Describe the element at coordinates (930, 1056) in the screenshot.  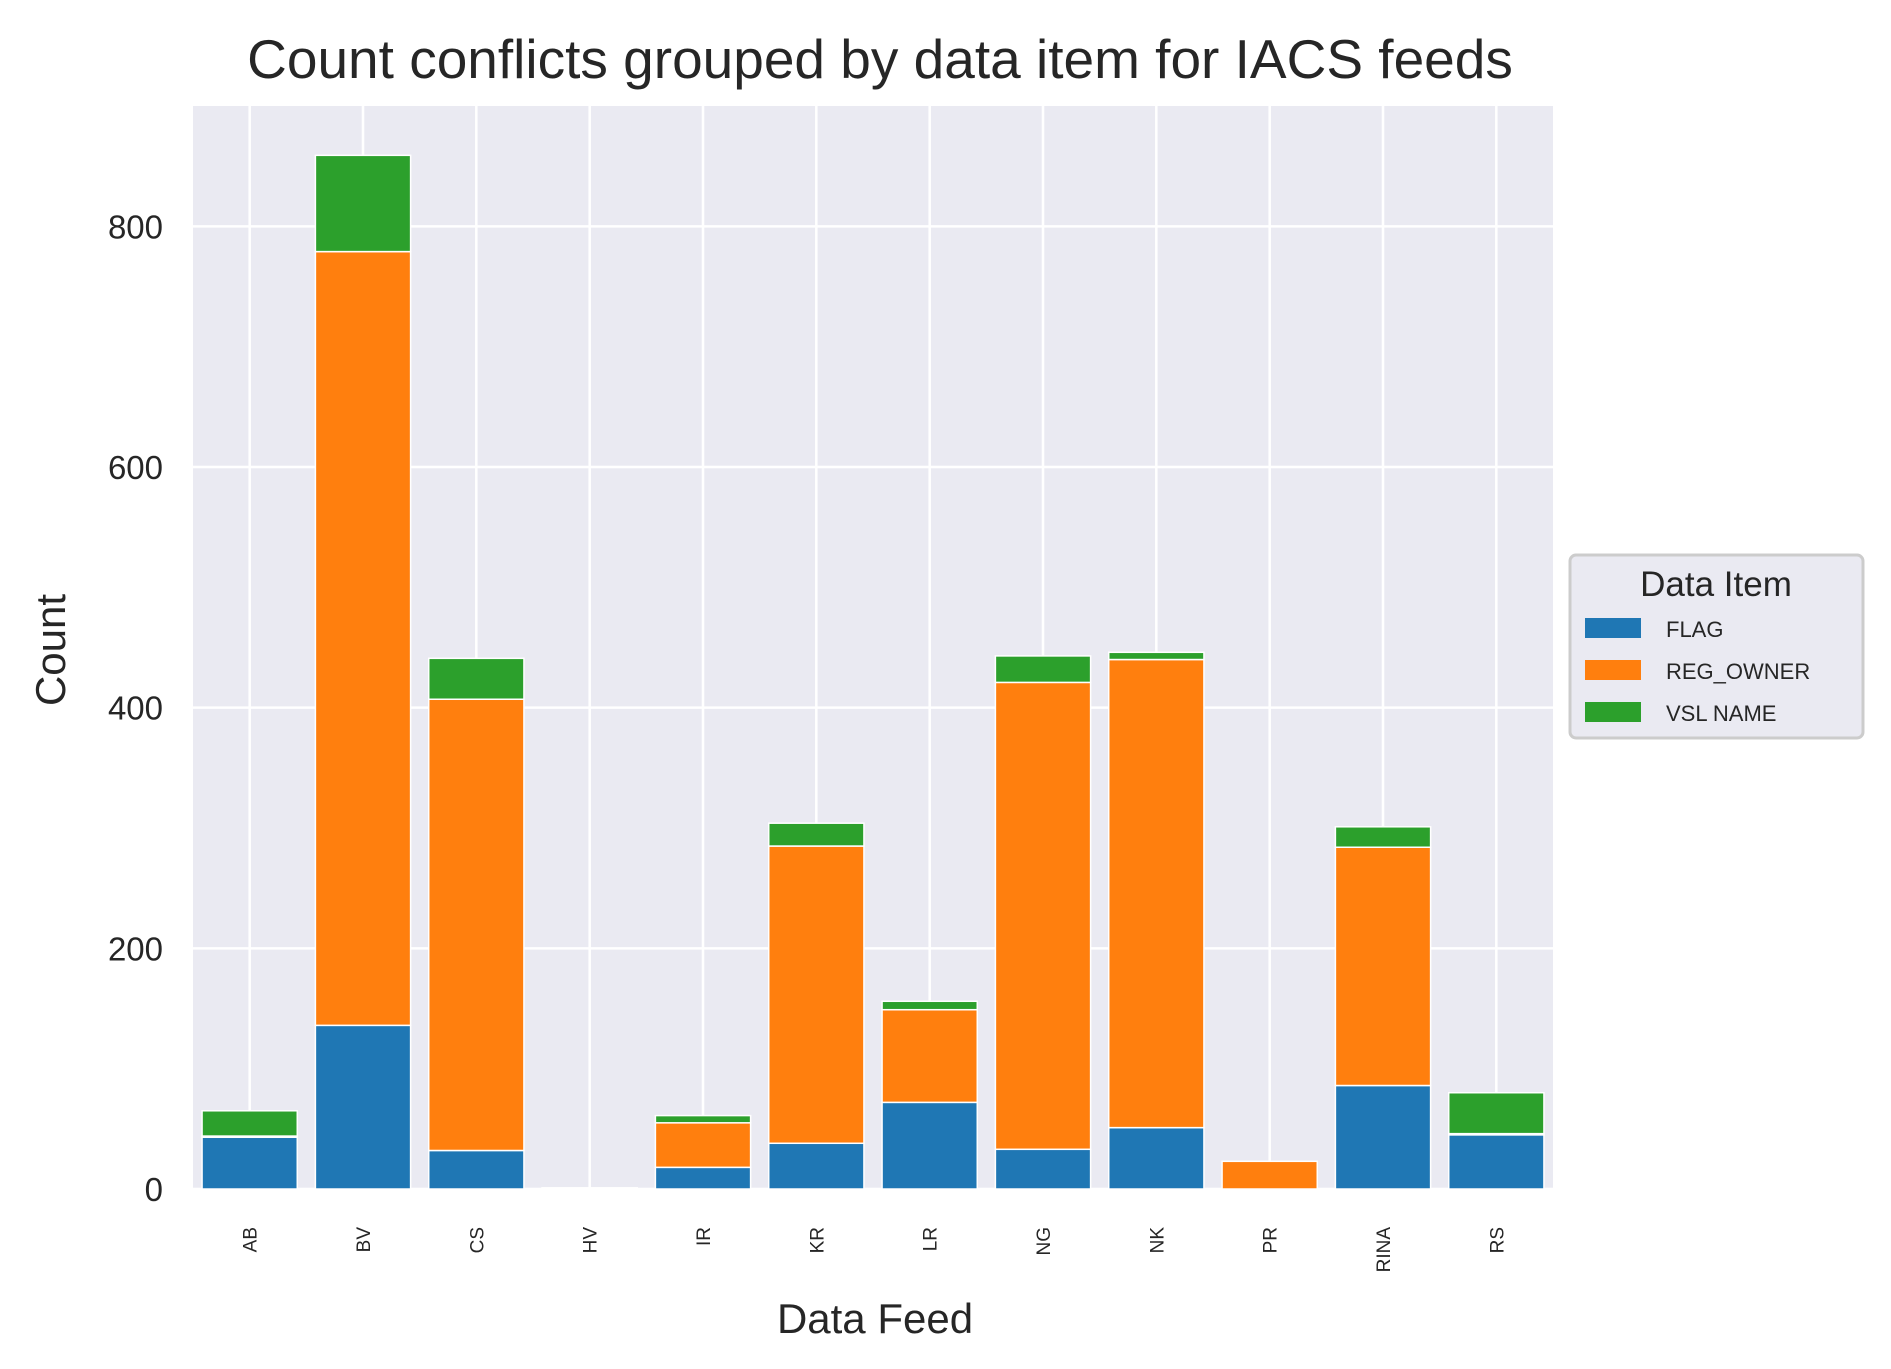
I see `bar-lr-reg-owner` at that location.